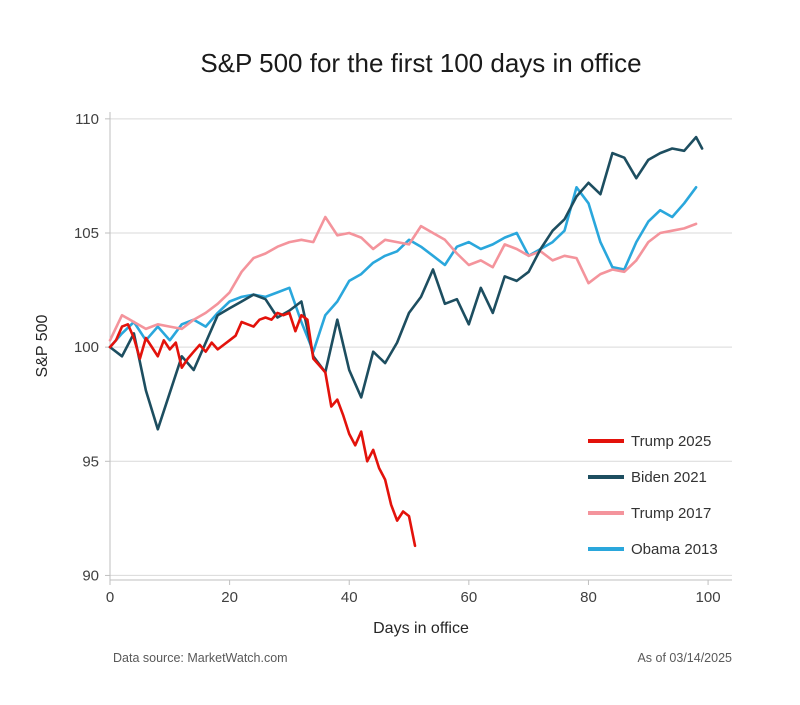 The image size is (800, 705). What do you see at coordinates (588, 597) in the screenshot?
I see `x-tick-label: 80` at bounding box center [588, 597].